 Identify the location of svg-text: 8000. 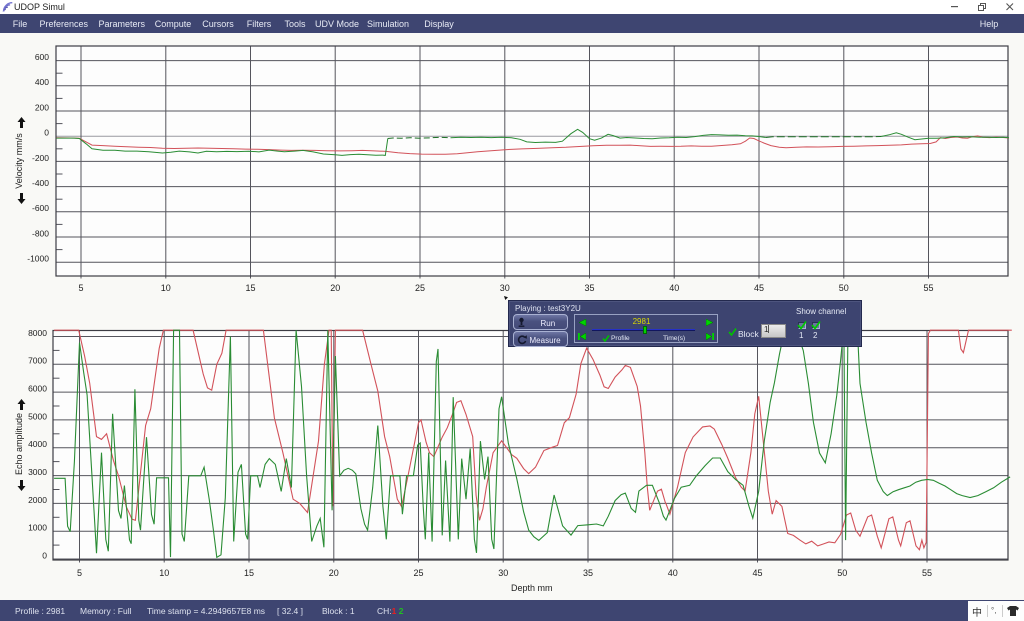
(37, 333).